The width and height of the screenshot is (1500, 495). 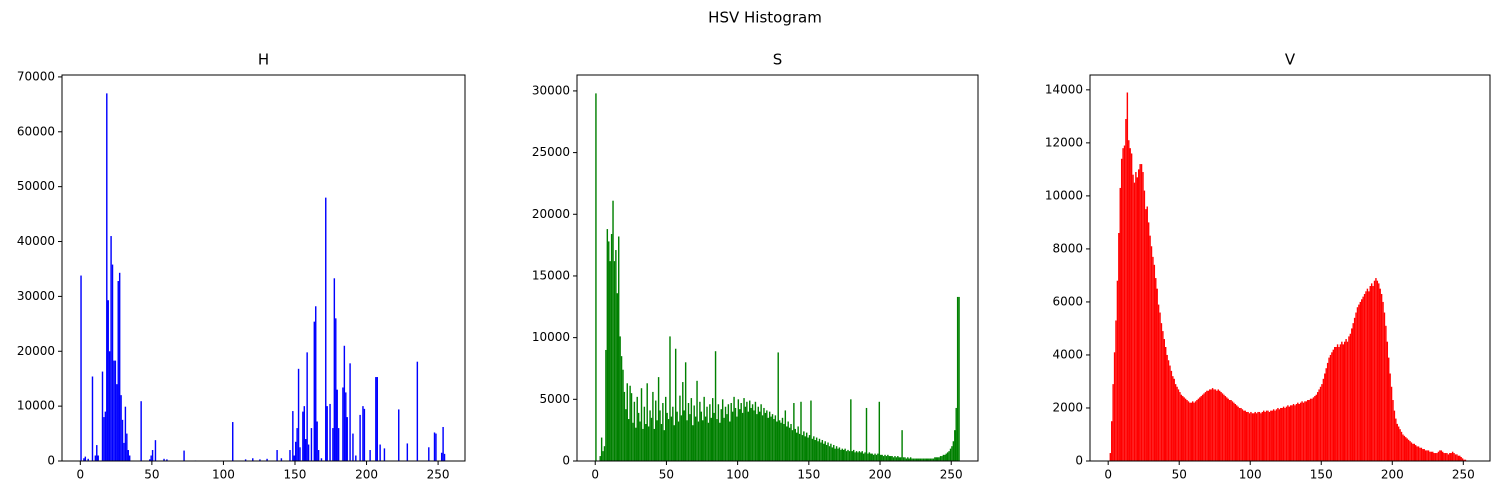 I want to click on x-tick-label: 200, so click(x=366, y=475).